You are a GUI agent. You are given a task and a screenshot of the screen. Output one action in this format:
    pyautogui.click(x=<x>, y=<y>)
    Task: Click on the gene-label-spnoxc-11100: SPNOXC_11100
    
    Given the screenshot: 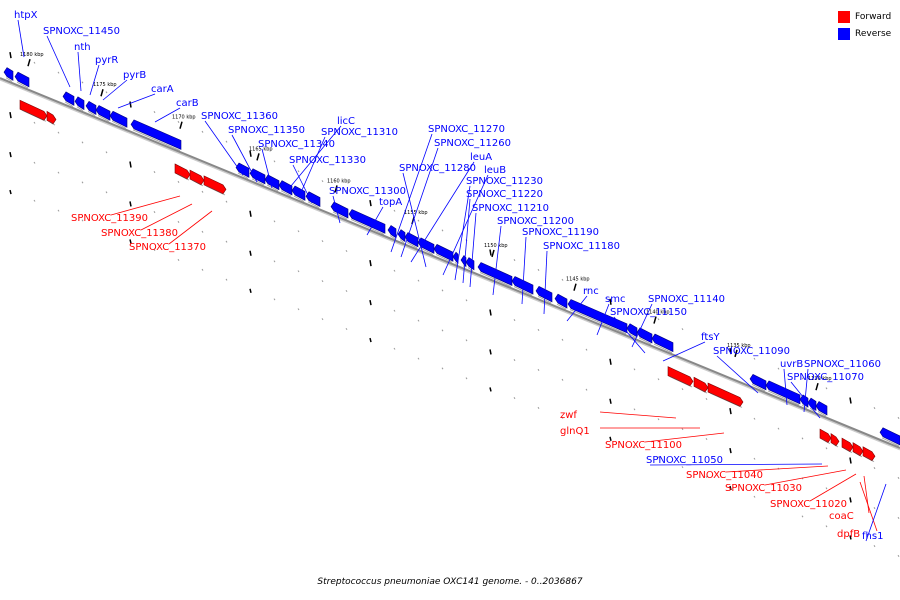 What is the action you would take?
    pyautogui.click(x=643, y=445)
    